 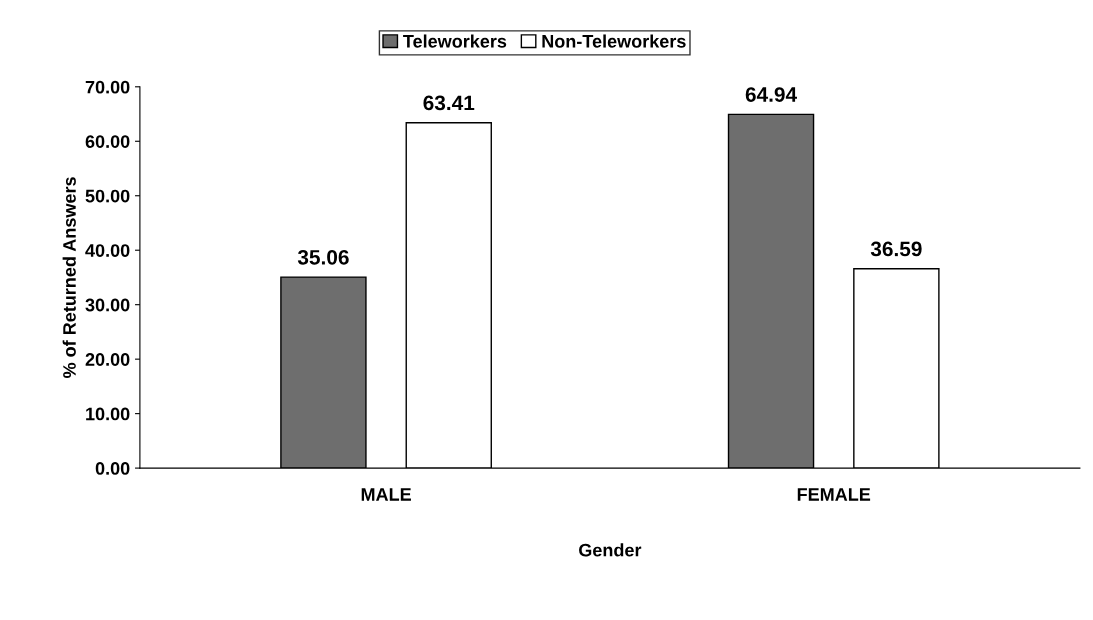 What do you see at coordinates (610, 550) in the screenshot?
I see `x-axis-title: Gender` at bounding box center [610, 550].